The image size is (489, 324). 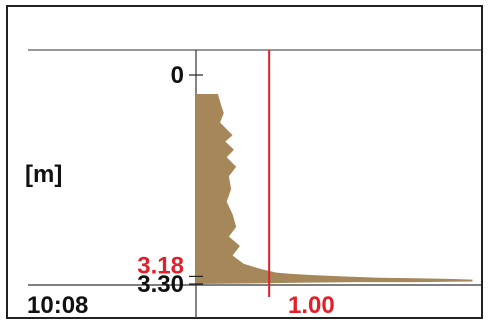 What do you see at coordinates (57, 305) in the screenshot?
I see `time-label: 10:08` at bounding box center [57, 305].